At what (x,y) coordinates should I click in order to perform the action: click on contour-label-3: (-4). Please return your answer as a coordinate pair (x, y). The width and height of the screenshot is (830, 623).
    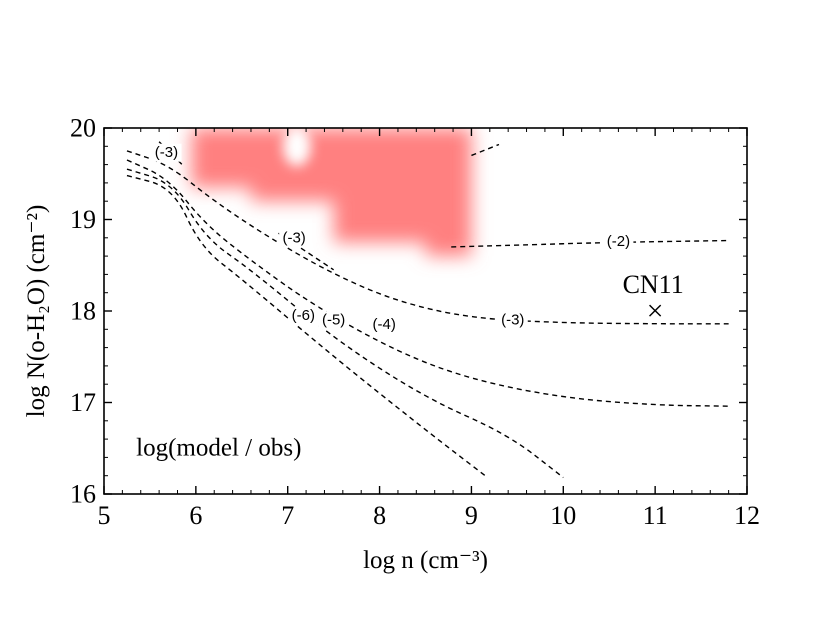
    Looking at the image, I should click on (384, 324).